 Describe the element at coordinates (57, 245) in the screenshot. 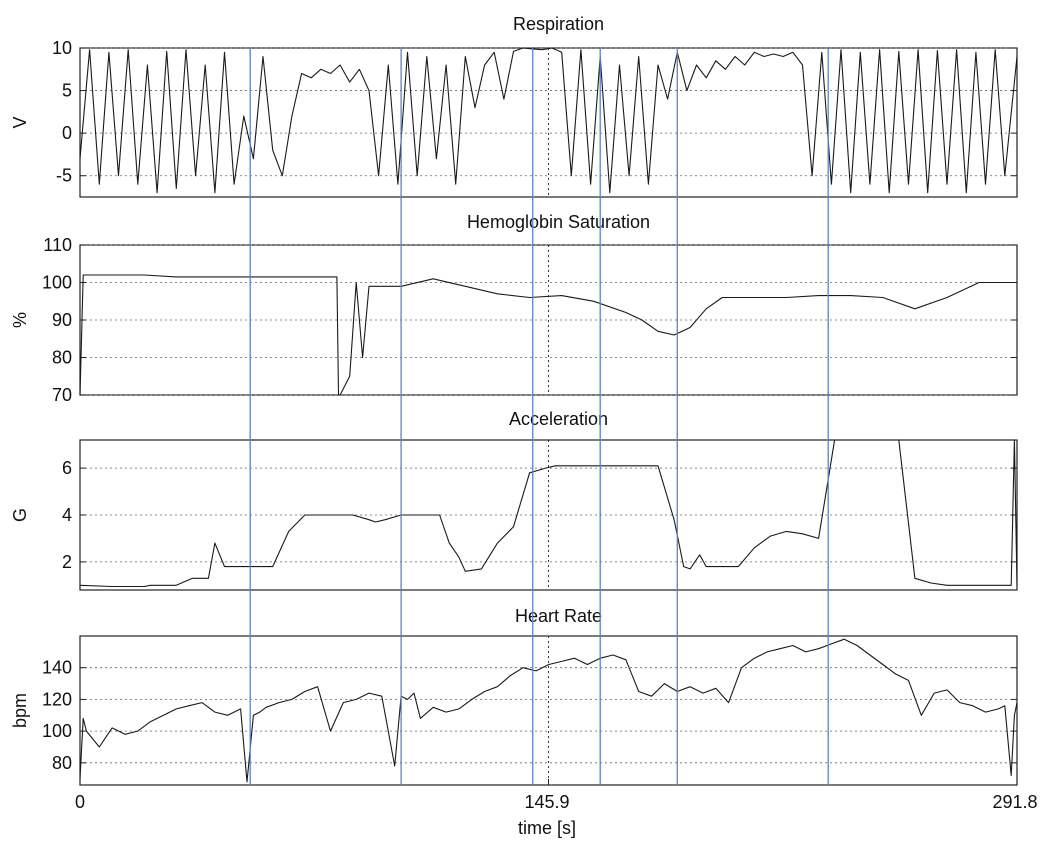

I see `y-tick-label: 110` at that location.